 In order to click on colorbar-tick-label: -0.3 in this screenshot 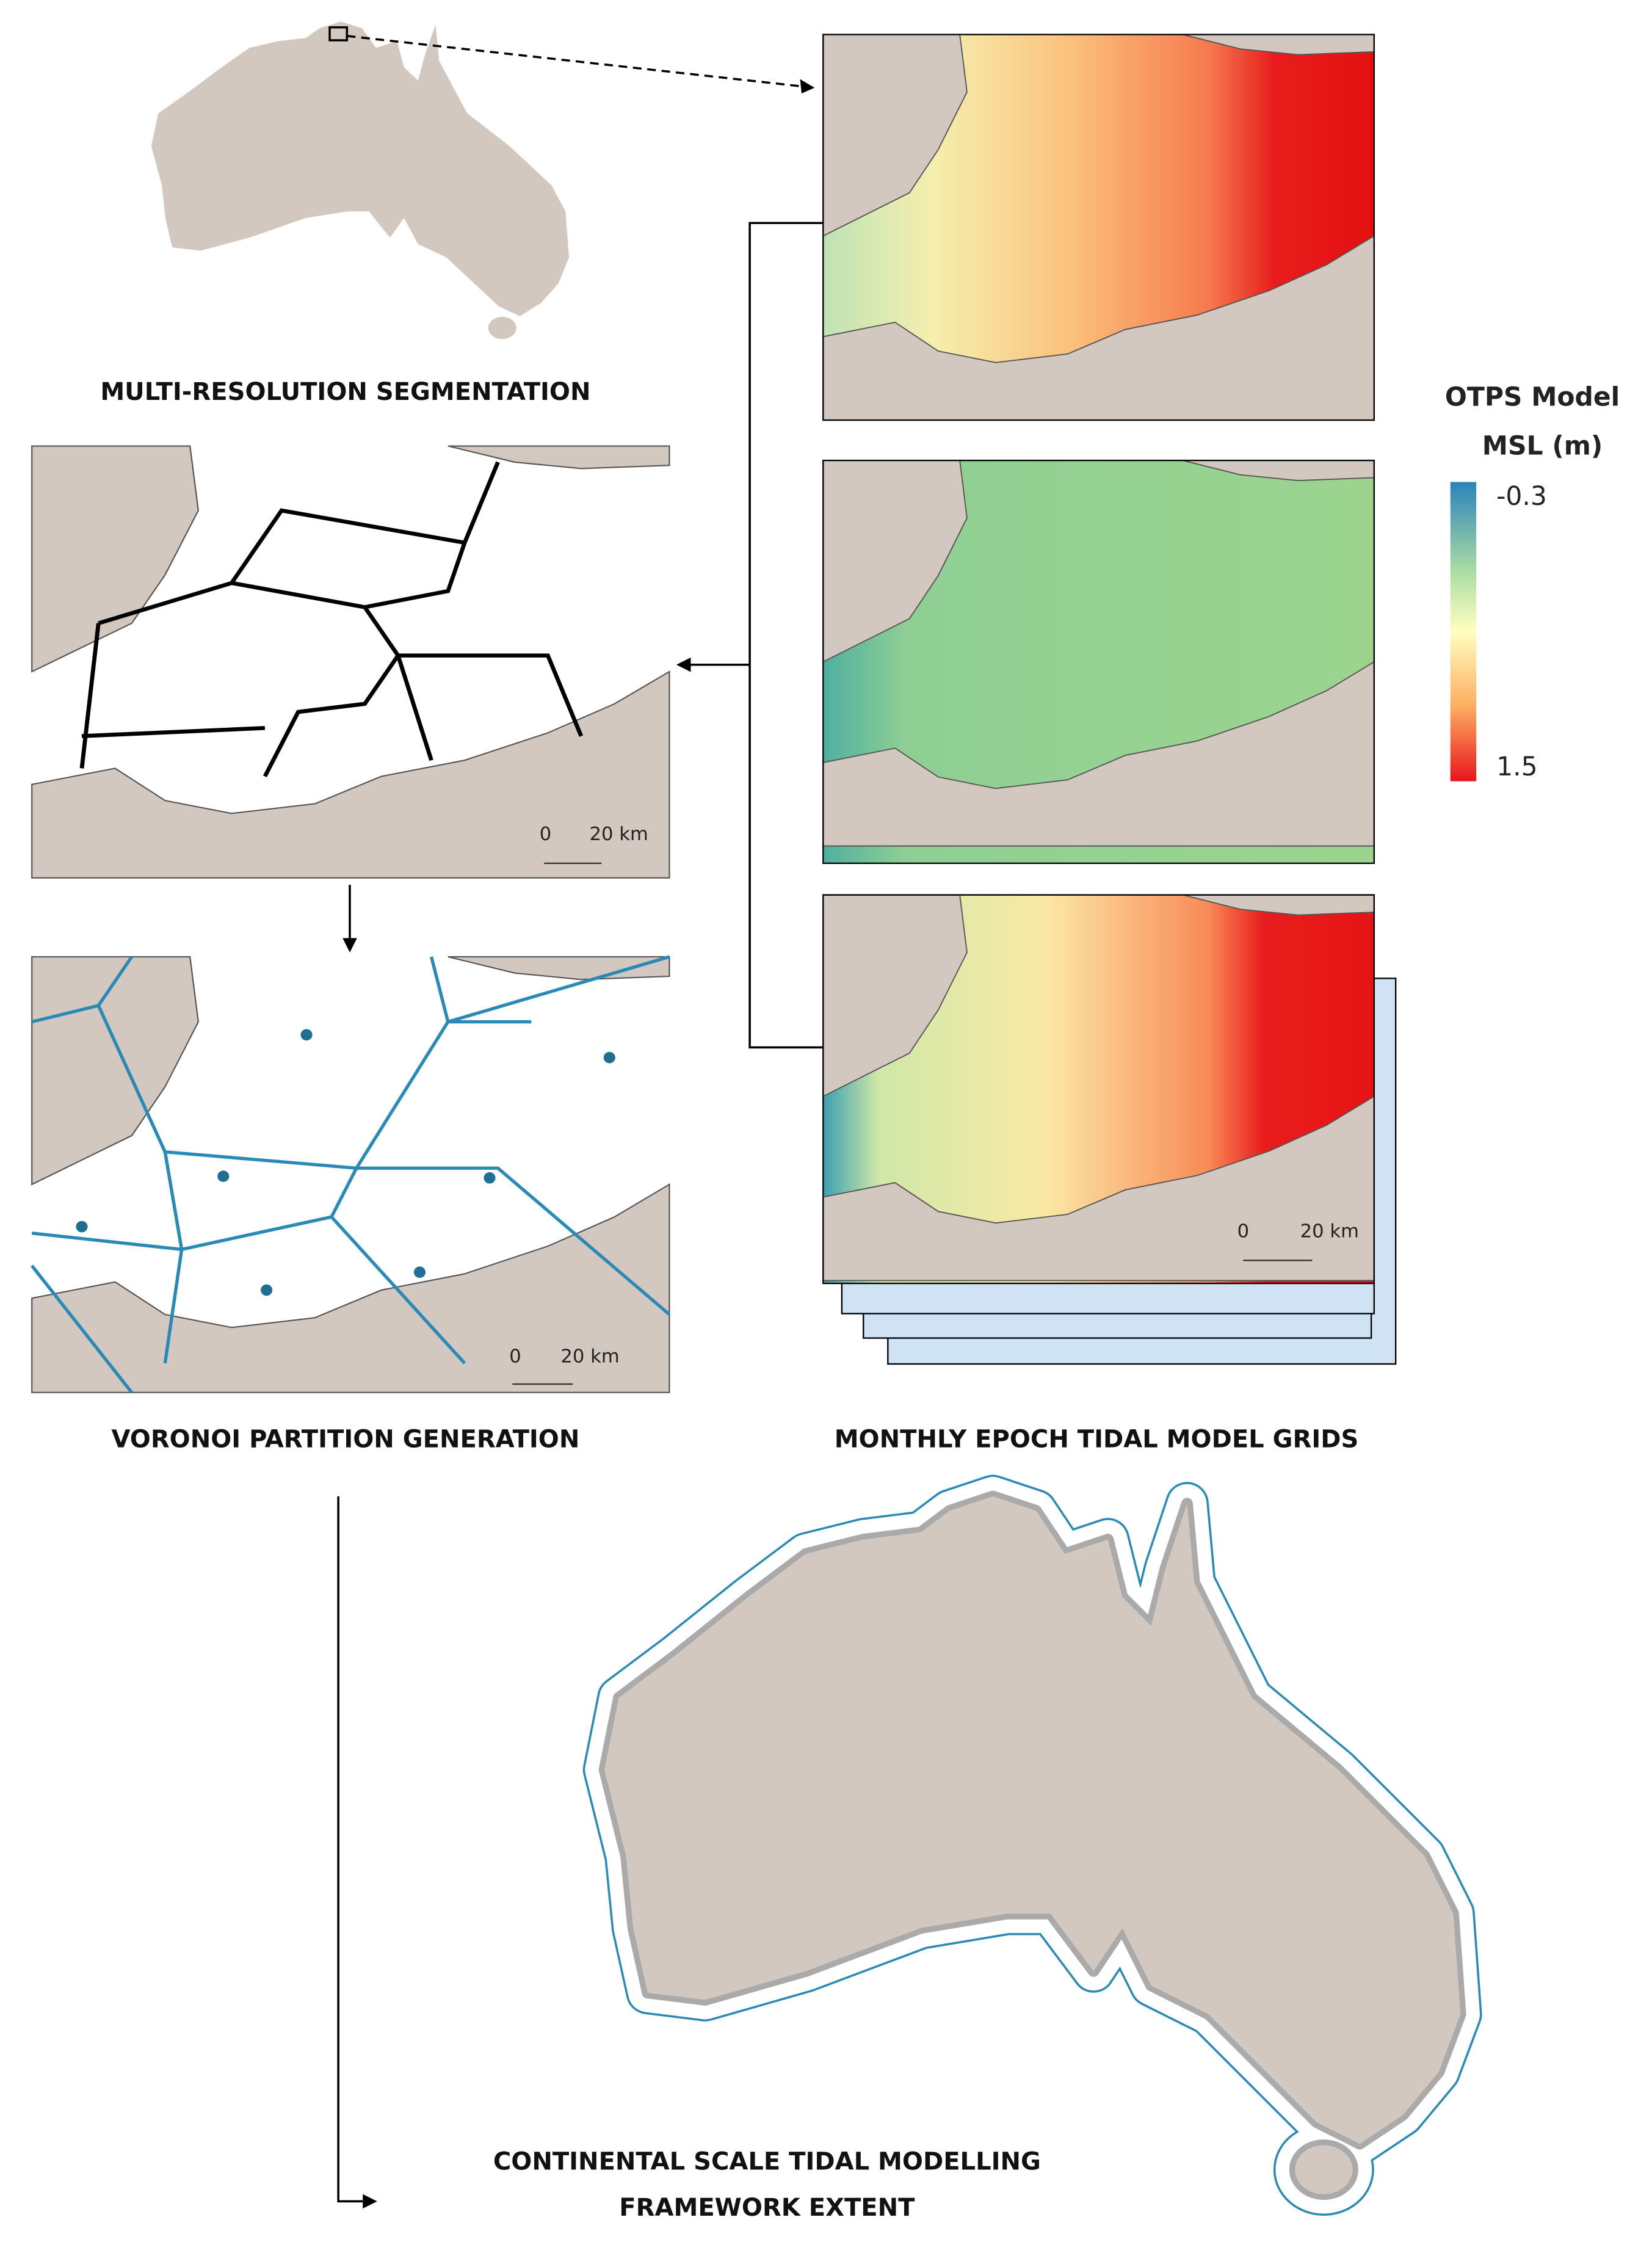, I will do `click(1521, 497)`.